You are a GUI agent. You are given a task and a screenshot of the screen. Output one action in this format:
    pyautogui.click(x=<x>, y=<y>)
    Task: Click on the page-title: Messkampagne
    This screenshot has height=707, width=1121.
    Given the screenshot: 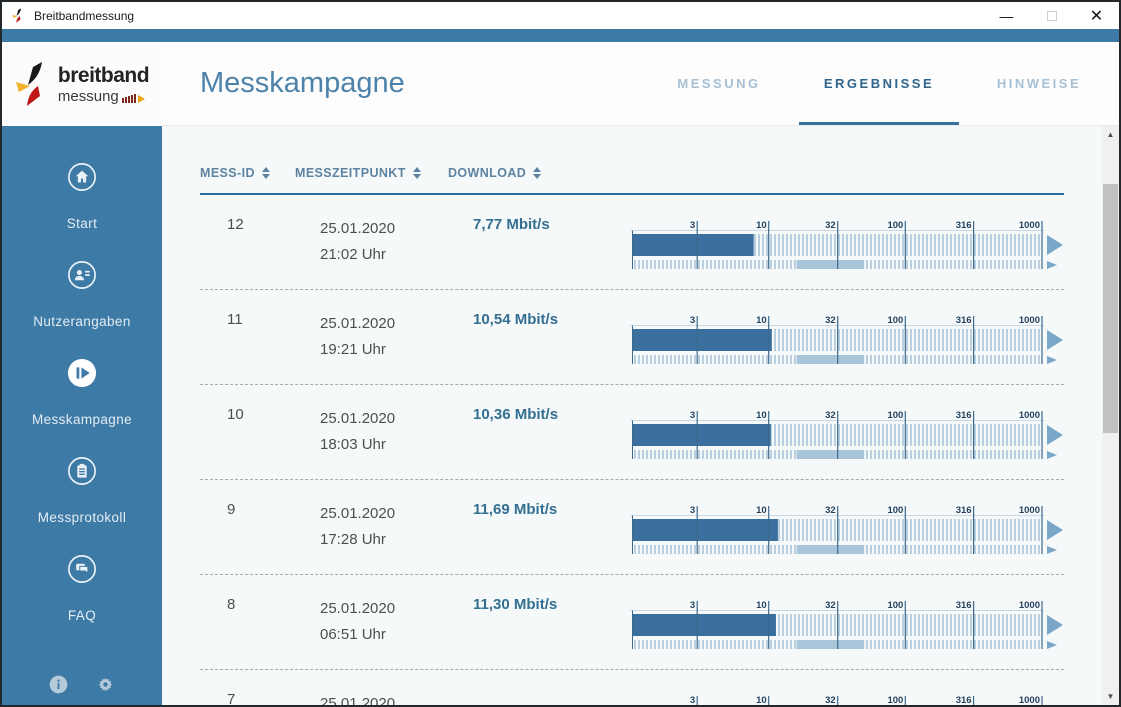 What is the action you would take?
    pyautogui.click(x=302, y=83)
    